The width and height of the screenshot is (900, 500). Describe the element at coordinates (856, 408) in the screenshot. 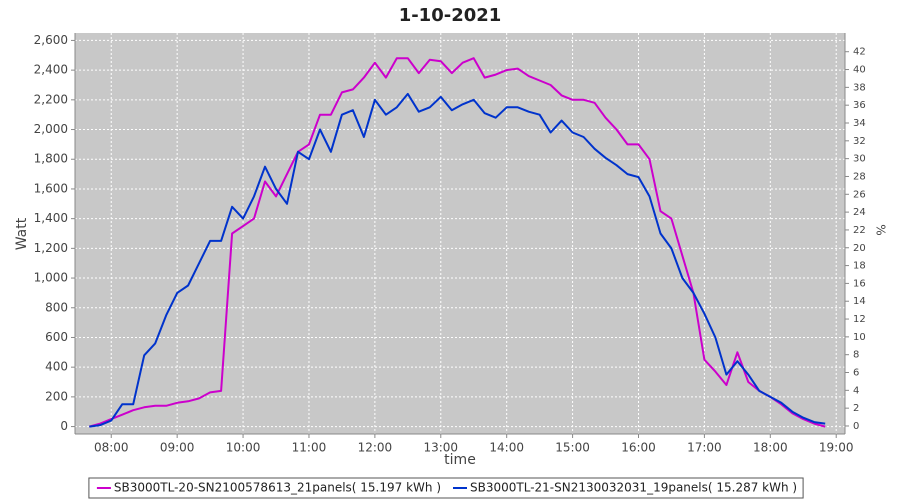

I see `y2-tick-label: 2` at that location.